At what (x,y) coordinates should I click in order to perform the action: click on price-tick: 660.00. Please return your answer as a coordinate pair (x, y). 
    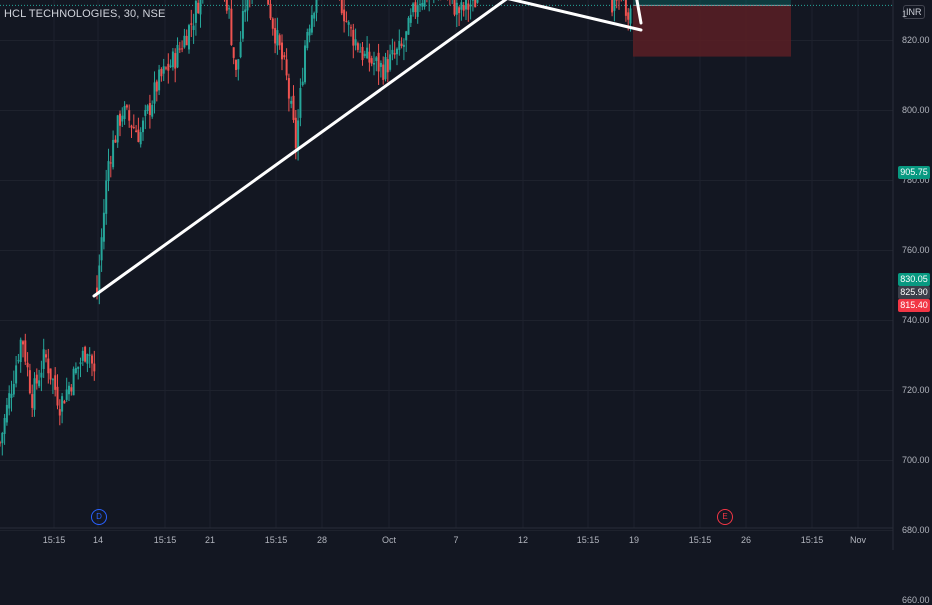
    Looking at the image, I should click on (916, 599).